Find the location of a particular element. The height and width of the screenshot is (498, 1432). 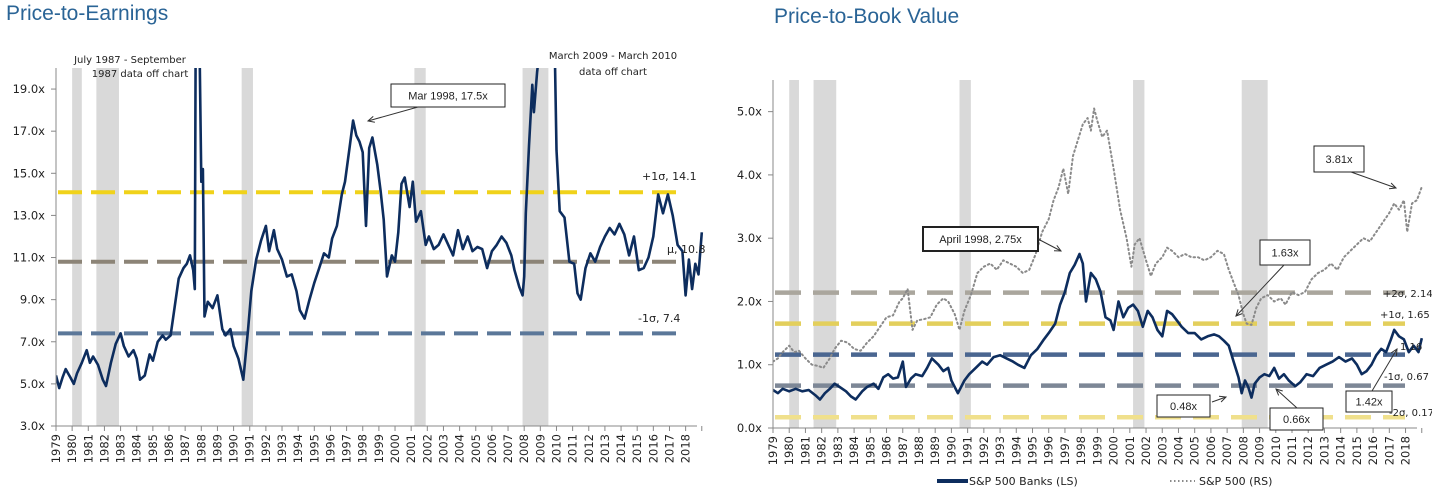

x-tick-label: 1999 is located at coordinates (379, 448).